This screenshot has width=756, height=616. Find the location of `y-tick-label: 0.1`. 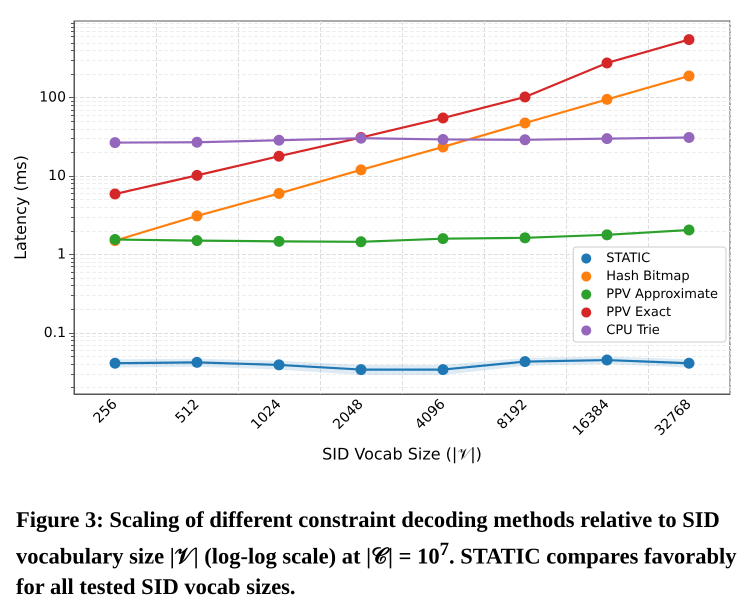

y-tick-label: 0.1 is located at coordinates (55, 332).